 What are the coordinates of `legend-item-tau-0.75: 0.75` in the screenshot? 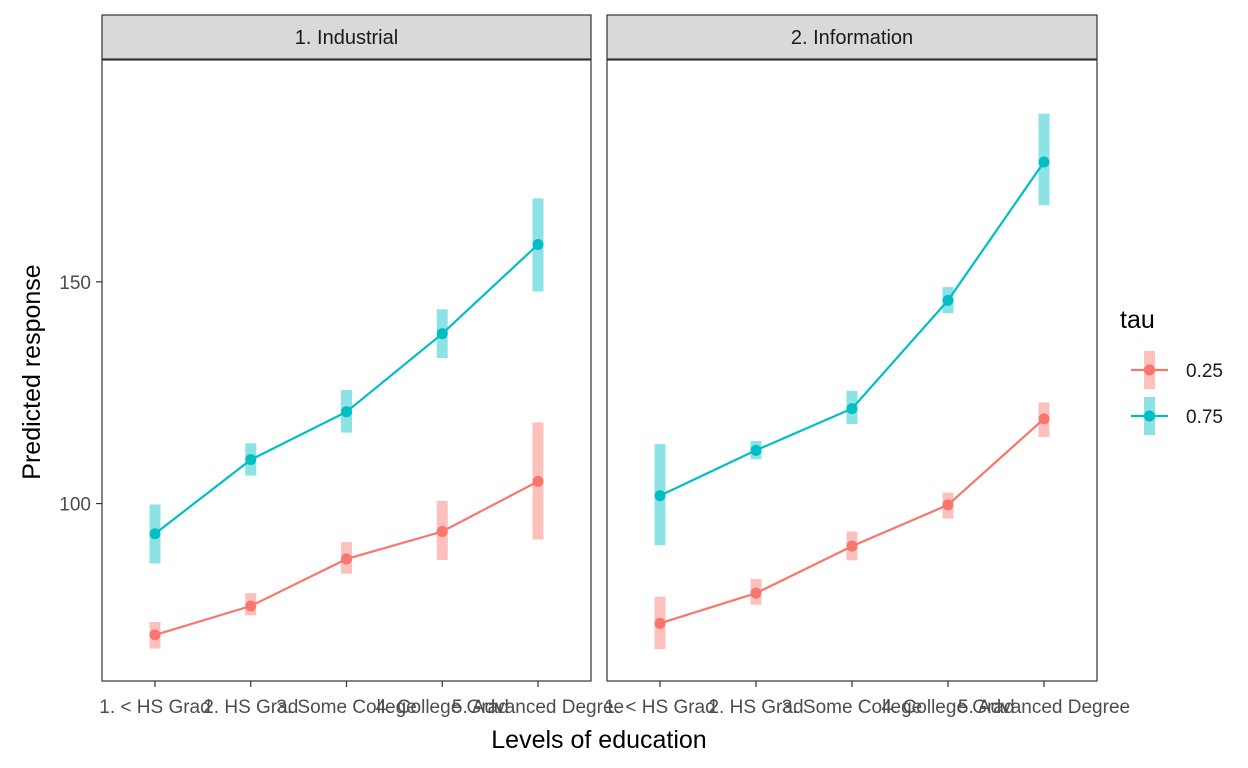 It's located at (1177, 416).